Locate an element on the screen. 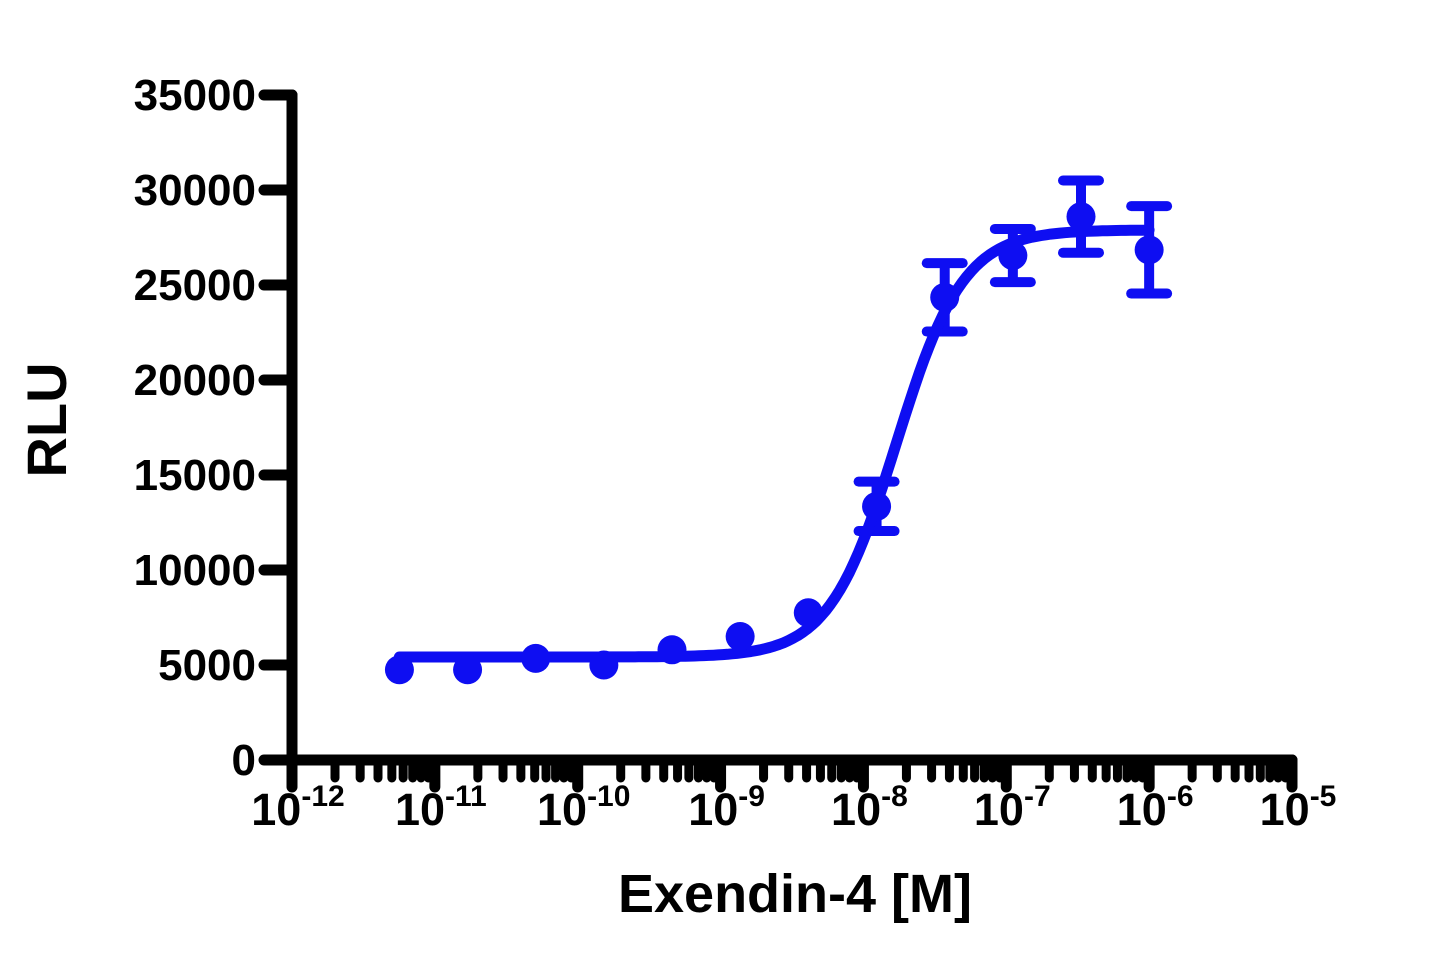 The height and width of the screenshot is (971, 1447). x-tick-label: 10⁻⁶ is located at coordinates (1155, 807).